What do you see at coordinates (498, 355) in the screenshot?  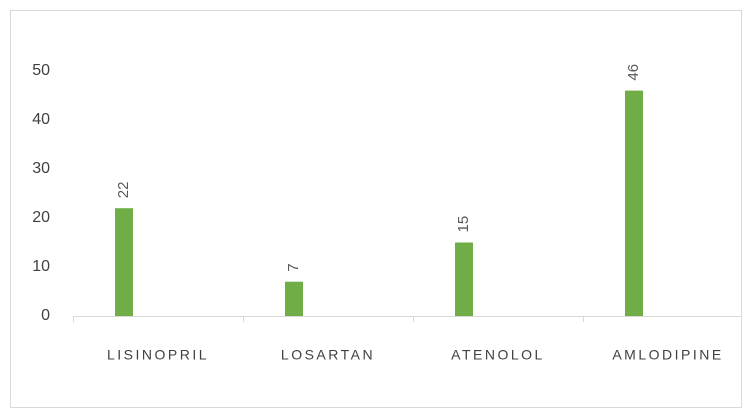 I see `x-tick-label: ATENOLOL` at bounding box center [498, 355].